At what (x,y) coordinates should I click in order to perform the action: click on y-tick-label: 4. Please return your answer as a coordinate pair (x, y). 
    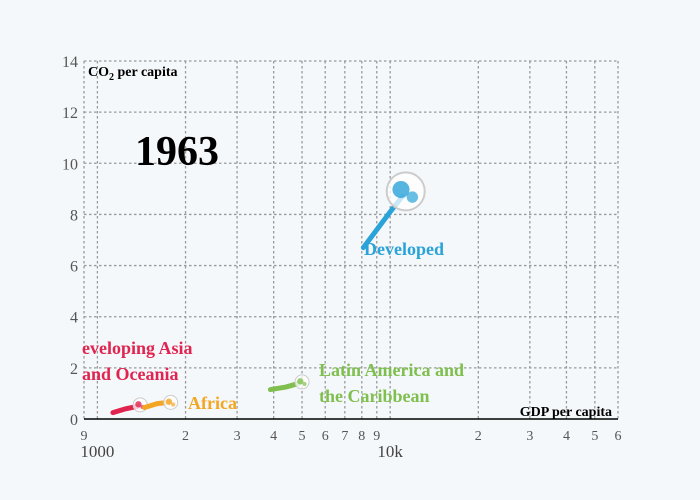
    Looking at the image, I should click on (74, 318).